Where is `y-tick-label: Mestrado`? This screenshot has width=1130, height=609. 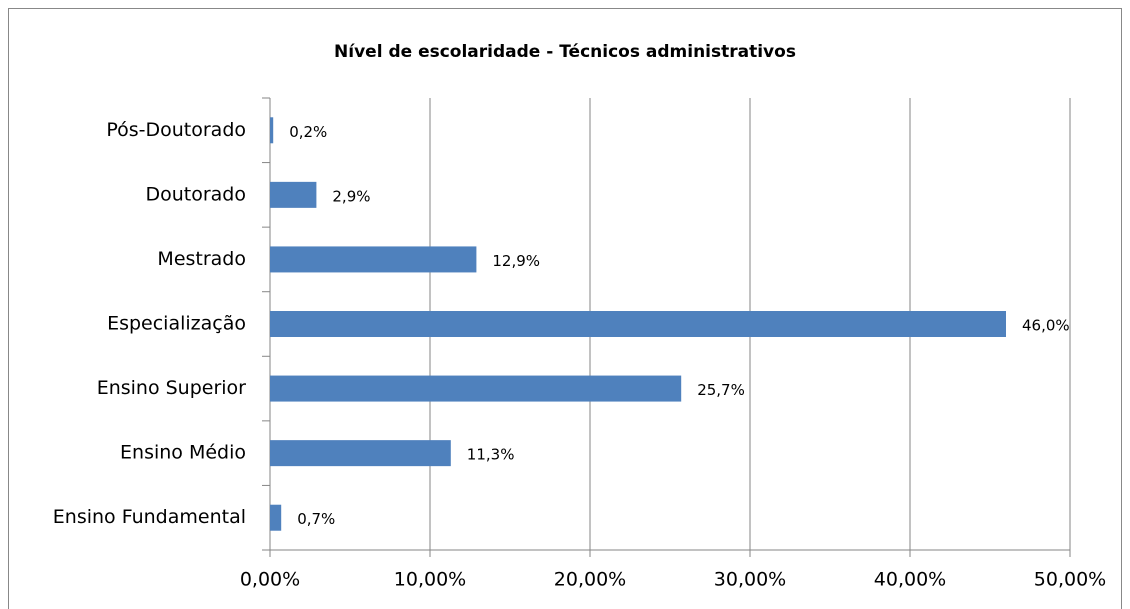
y-tick-label: Mestrado is located at coordinates (201, 259).